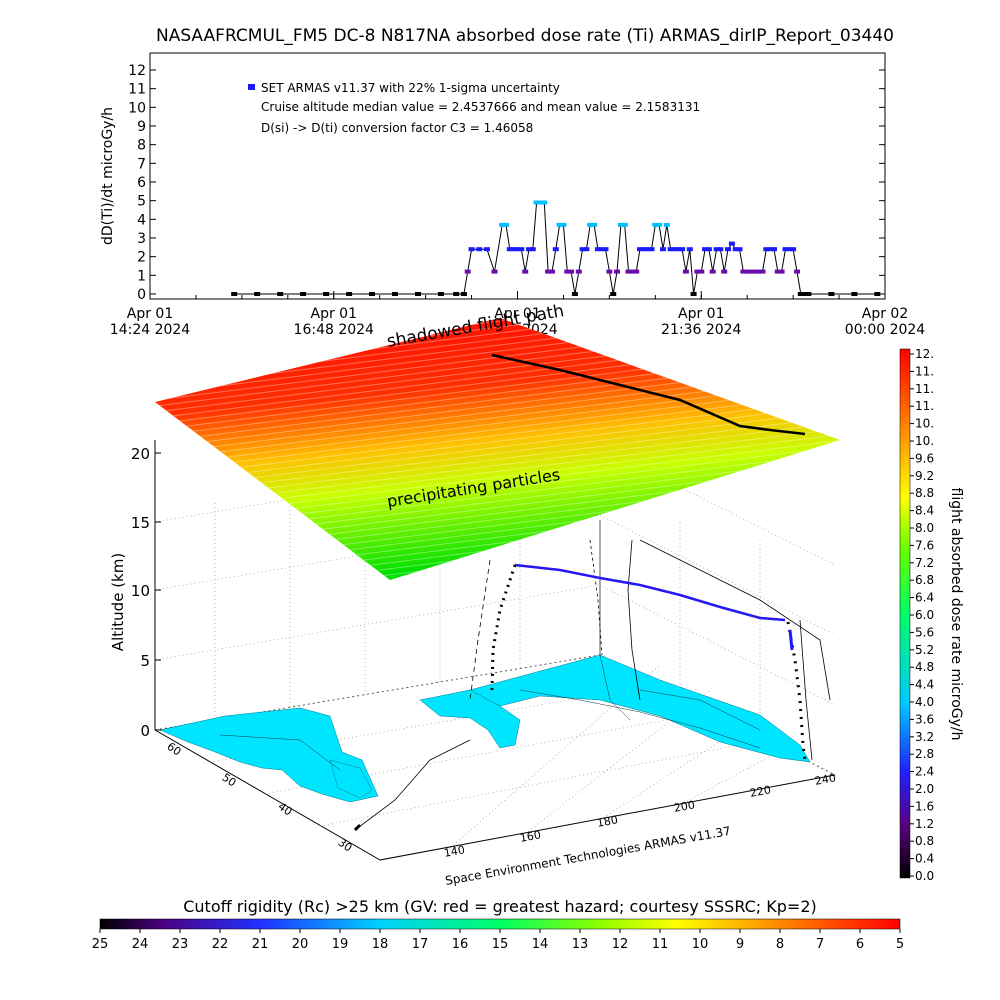 The width and height of the screenshot is (1000, 1000). I want to click on y-tick-label: 12, so click(137, 71).